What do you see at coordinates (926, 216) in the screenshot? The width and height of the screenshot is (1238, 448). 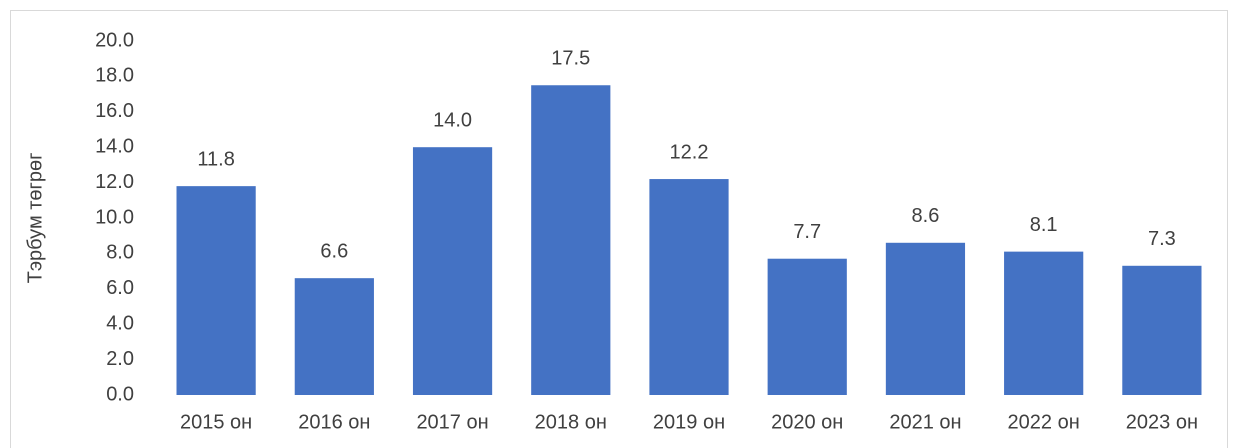 I see `data-label: 8.6` at bounding box center [926, 216].